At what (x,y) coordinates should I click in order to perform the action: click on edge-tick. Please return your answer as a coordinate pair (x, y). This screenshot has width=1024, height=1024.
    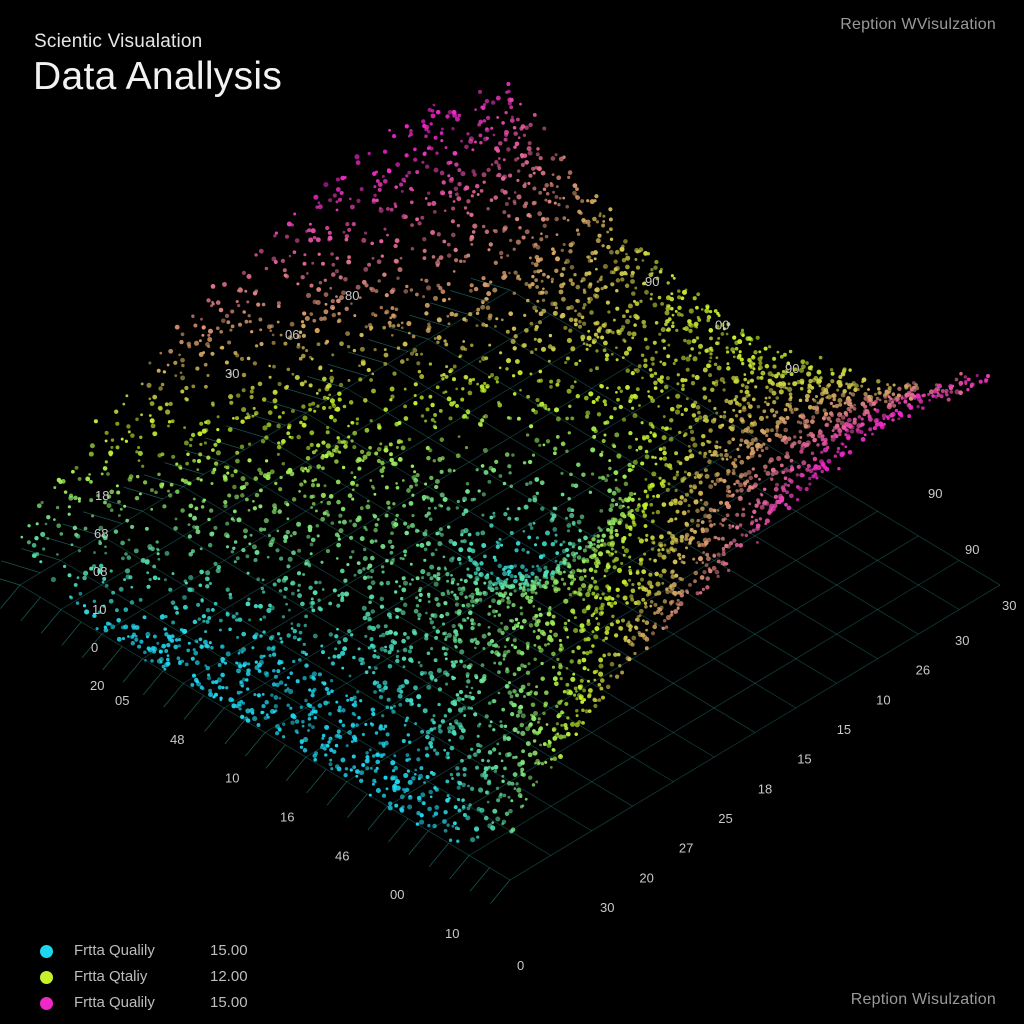
    Looking at the image, I should click on (51, 621).